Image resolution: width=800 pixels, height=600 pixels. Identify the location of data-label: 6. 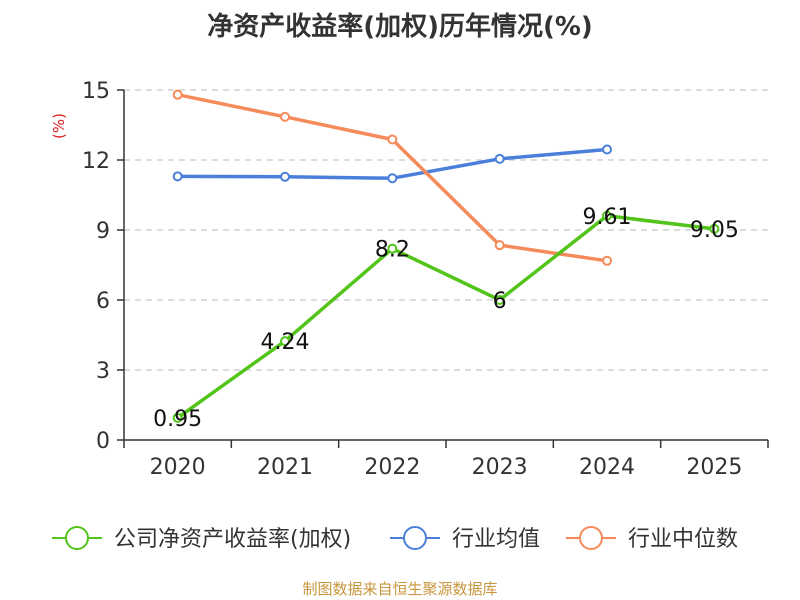
(500, 301).